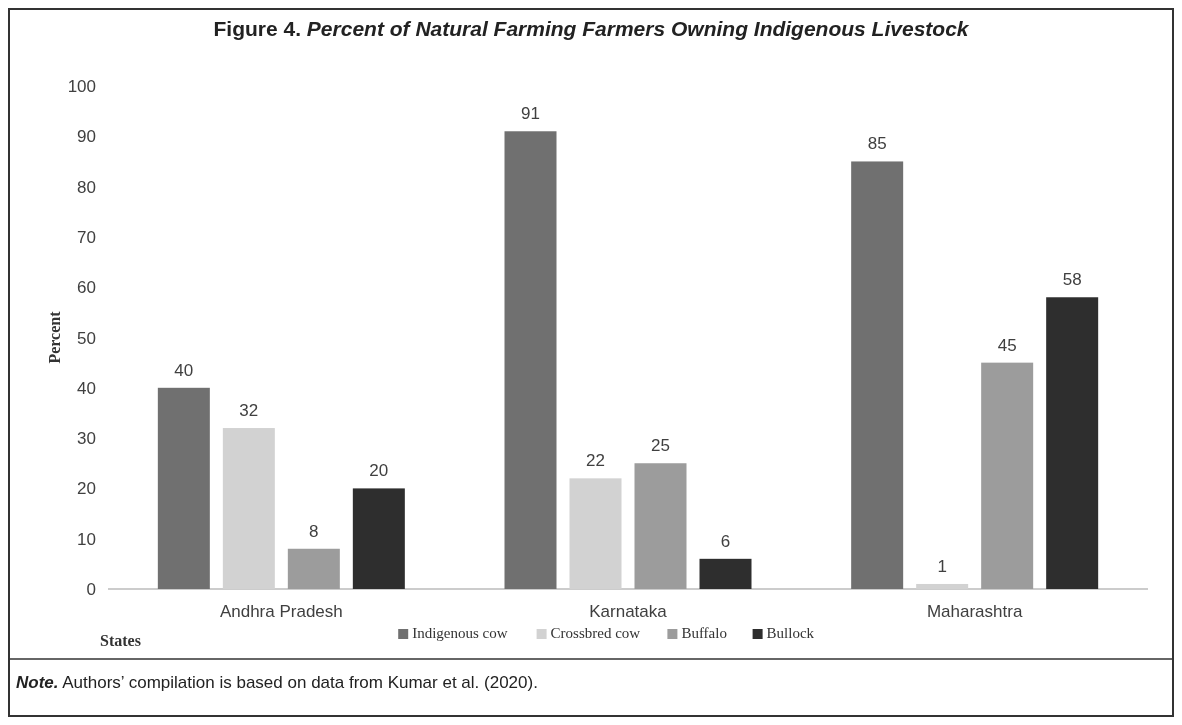 This screenshot has width=1182, height=725. What do you see at coordinates (460, 633) in the screenshot?
I see `legend-label: Indigenous cow` at bounding box center [460, 633].